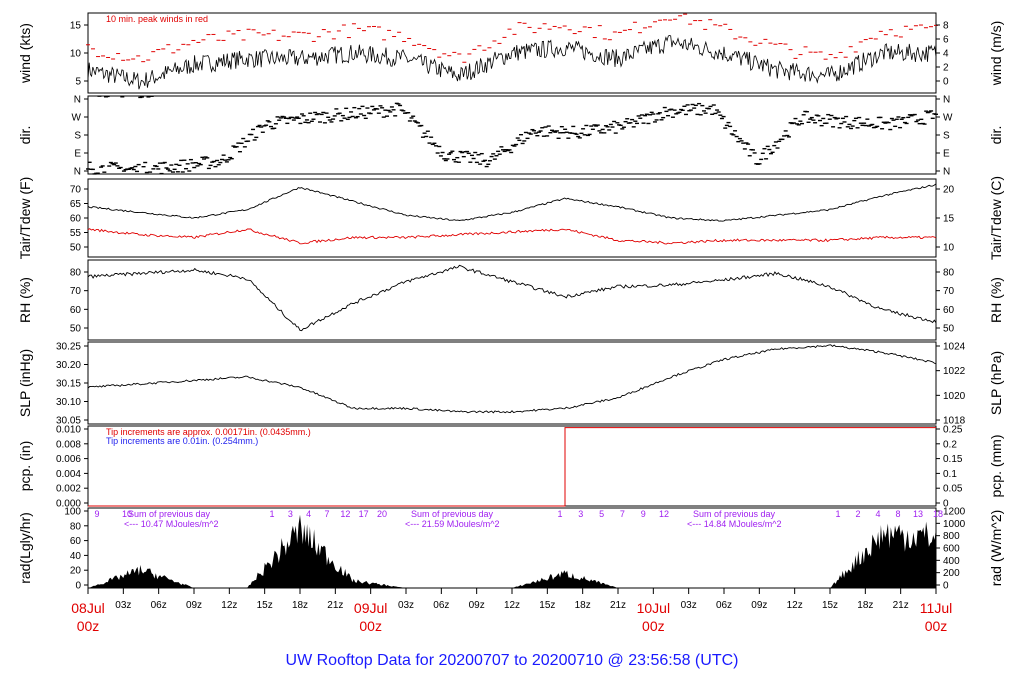  What do you see at coordinates (936, 608) in the screenshot?
I see `day-label: 11Jul` at bounding box center [936, 608].